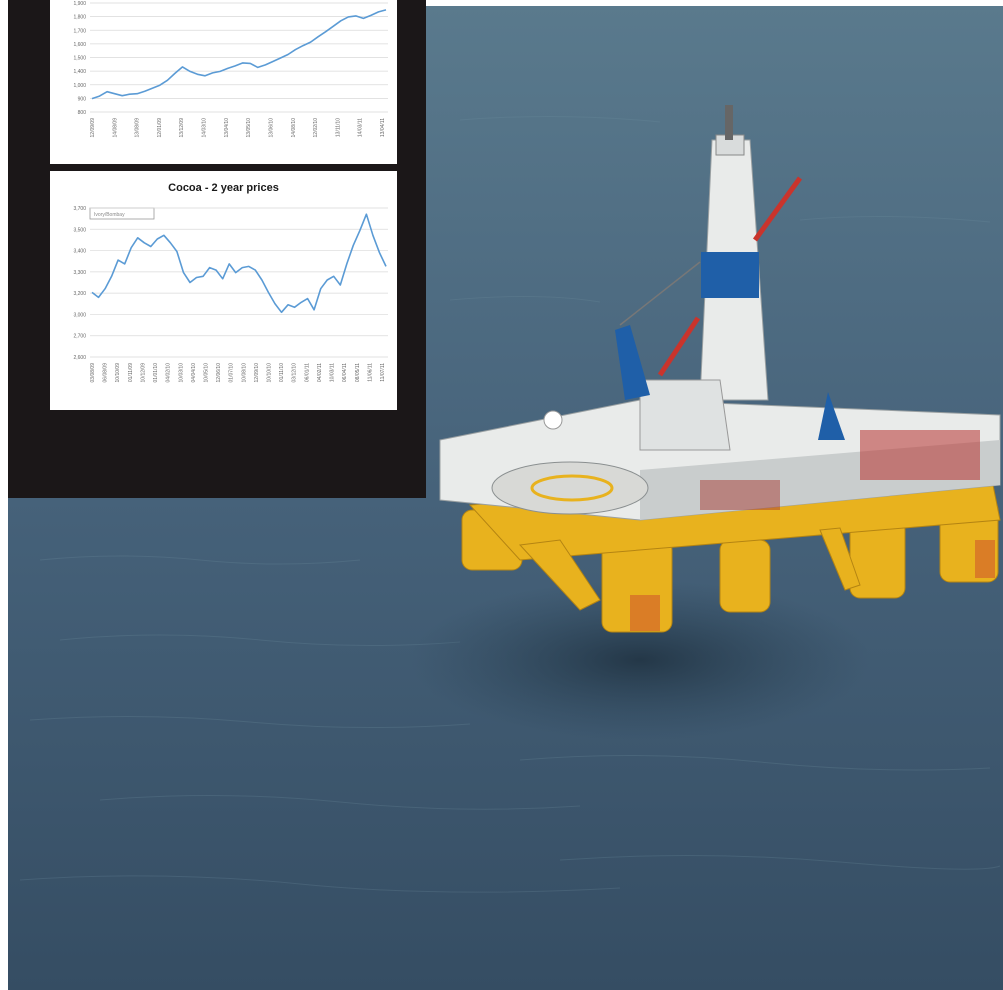 Image resolution: width=1003 pixels, height=990 pixels. Describe the element at coordinates (333, 372) in the screenshot. I see `x-tick-label: 10/03/11` at that location.